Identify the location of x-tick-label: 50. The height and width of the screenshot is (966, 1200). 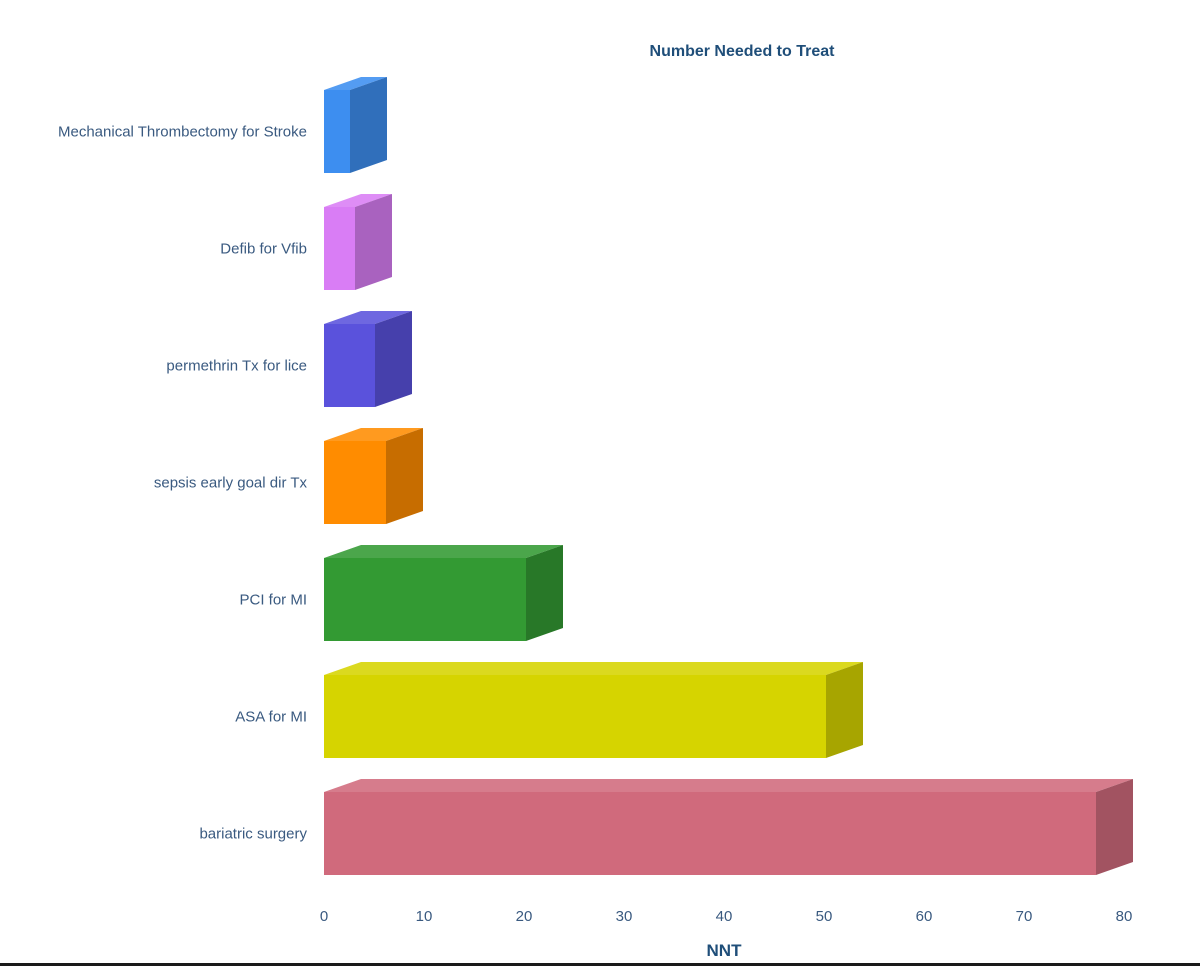
(824, 916).